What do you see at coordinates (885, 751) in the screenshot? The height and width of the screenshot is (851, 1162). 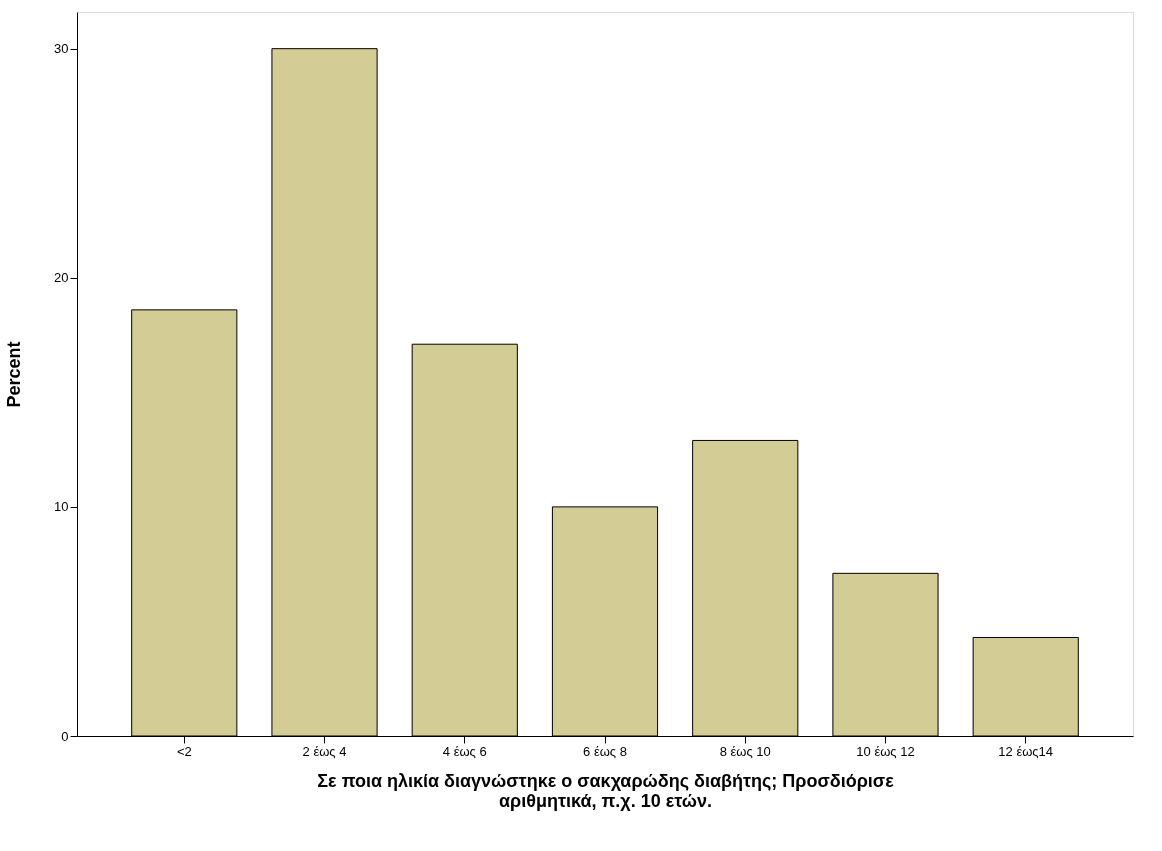 I see `x-tick-label: 10 έως 12` at bounding box center [885, 751].